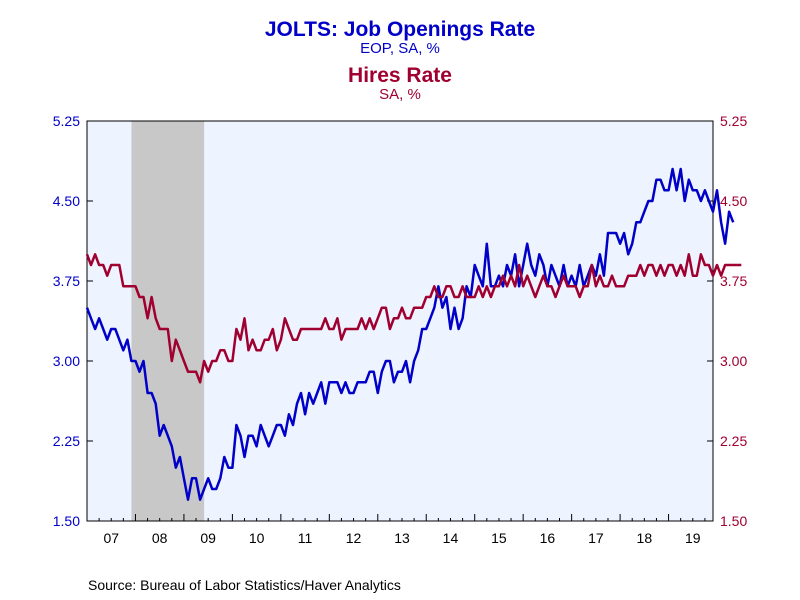 This screenshot has width=800, height=600. Describe the element at coordinates (645, 538) in the screenshot. I see `x-tick-label: 18` at that location.